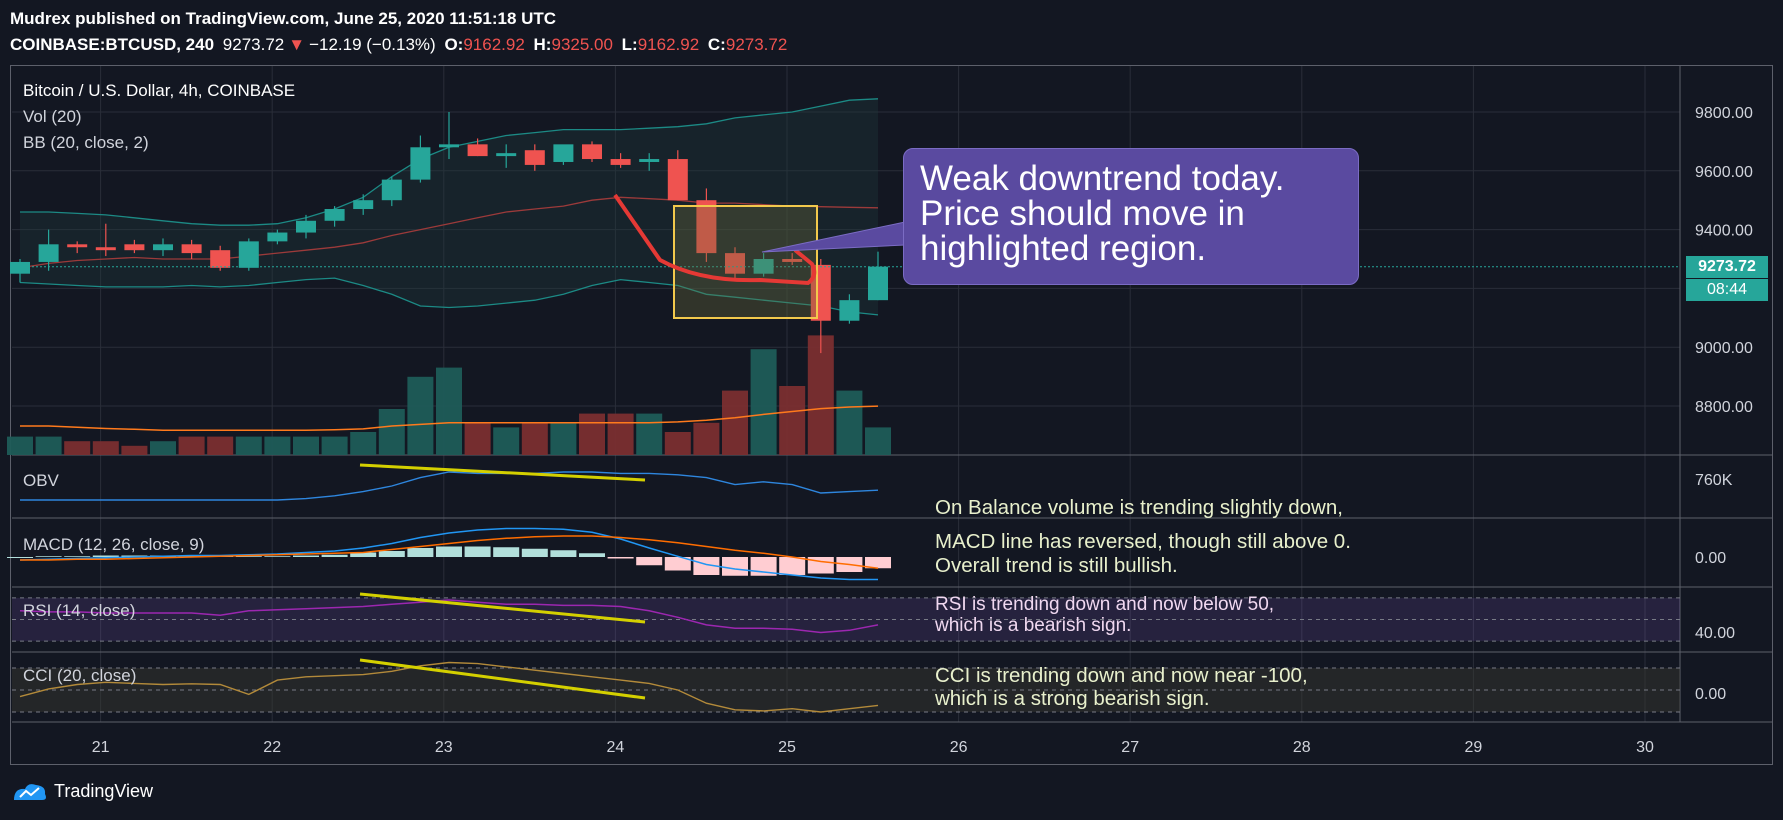  I want to click on y-tick-label: 9800.00, so click(1724, 113).